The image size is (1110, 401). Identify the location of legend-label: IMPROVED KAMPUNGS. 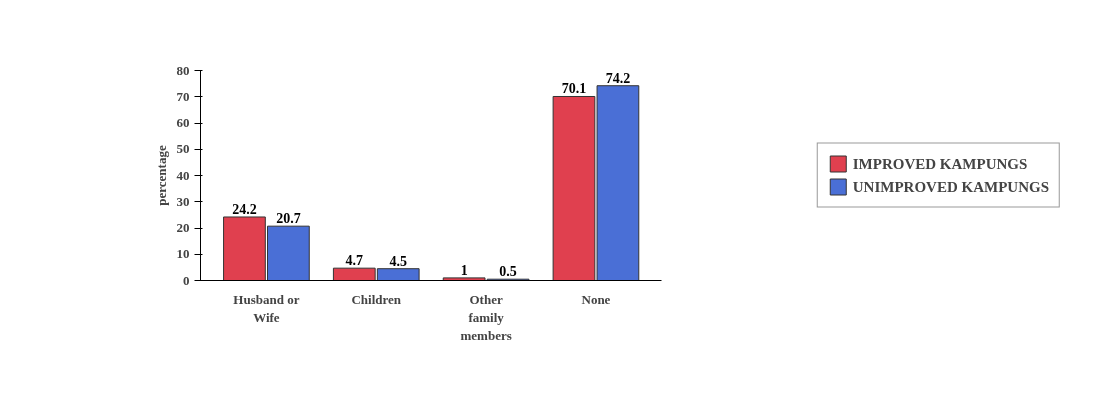
(940, 163).